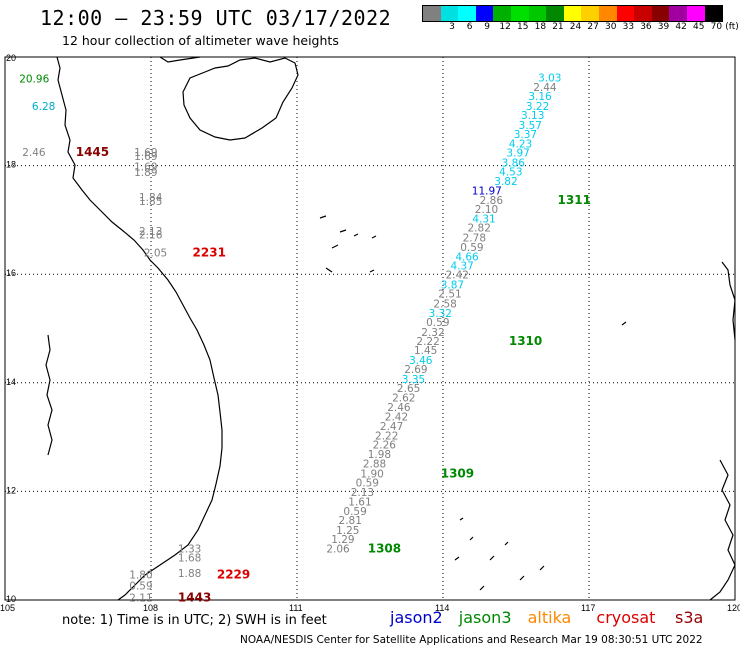  What do you see at coordinates (347, 531) in the screenshot?
I see `wave-height-value: 1.25` at bounding box center [347, 531].